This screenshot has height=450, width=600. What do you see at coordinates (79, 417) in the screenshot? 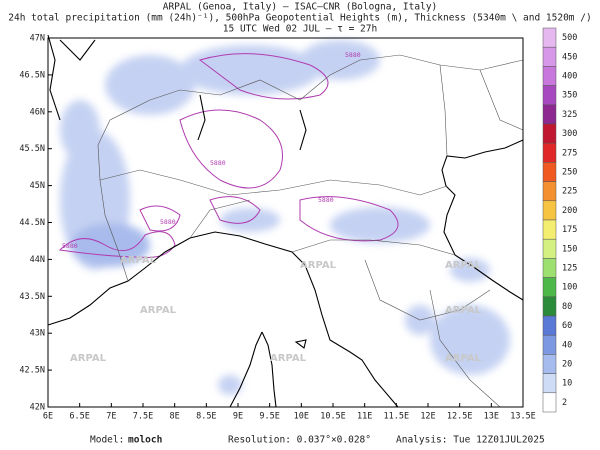
I see `lon-label: 6.5E` at bounding box center [79, 417].